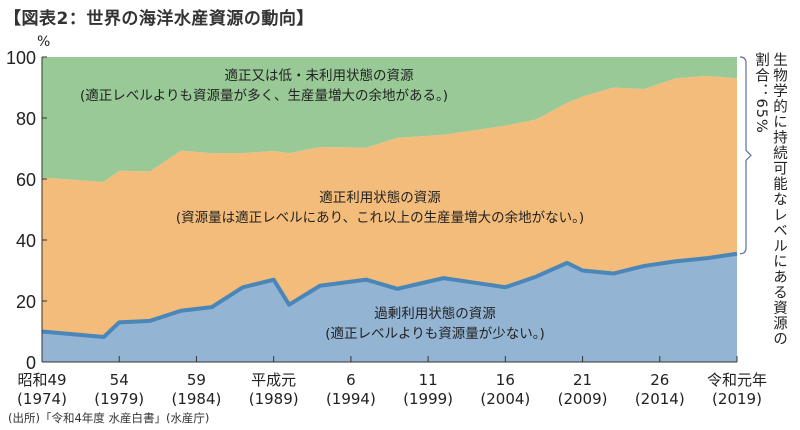 This screenshot has width=800, height=430. Describe the element at coordinates (351, 399) in the screenshot. I see `x-tick-label-year: (1994)` at that location.